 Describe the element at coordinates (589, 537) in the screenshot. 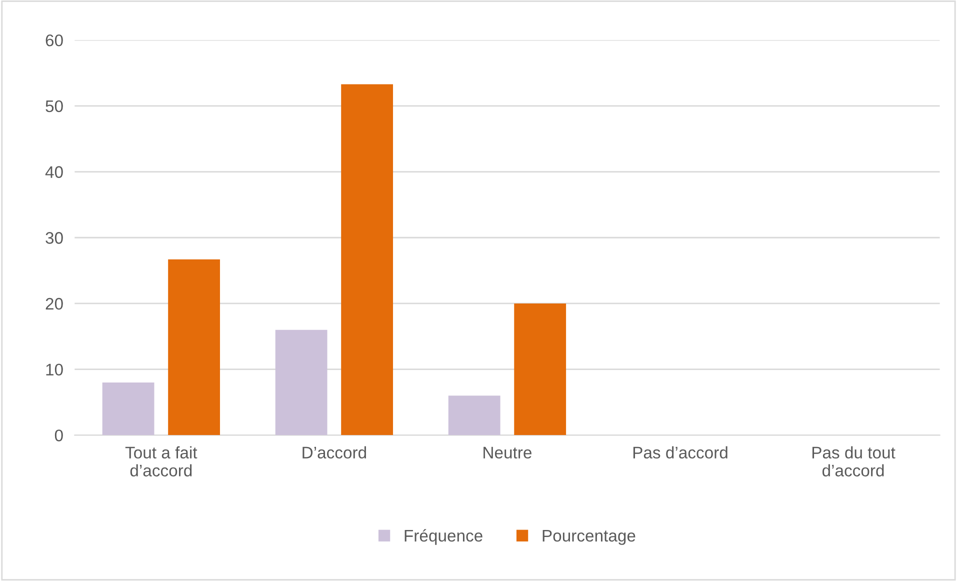

I see `legend-label: Pourcentage` at that location.